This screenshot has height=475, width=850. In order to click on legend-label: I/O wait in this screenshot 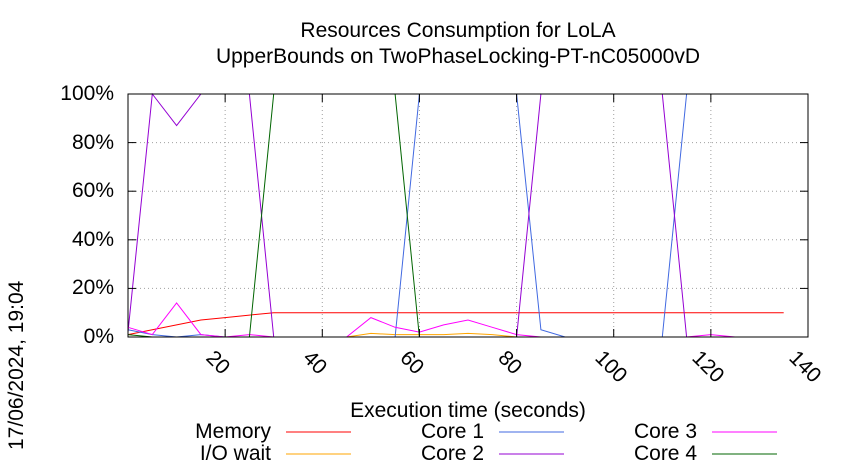, I will do `click(235, 453)`.